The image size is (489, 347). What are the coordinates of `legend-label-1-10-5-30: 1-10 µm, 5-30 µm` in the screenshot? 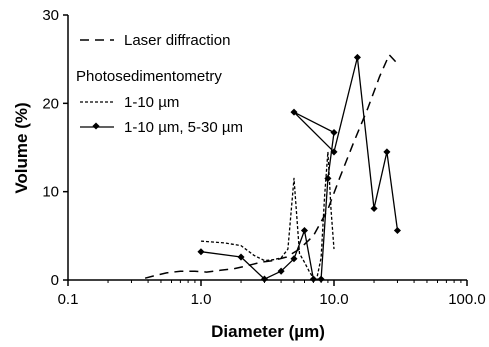 It's located at (183, 127).